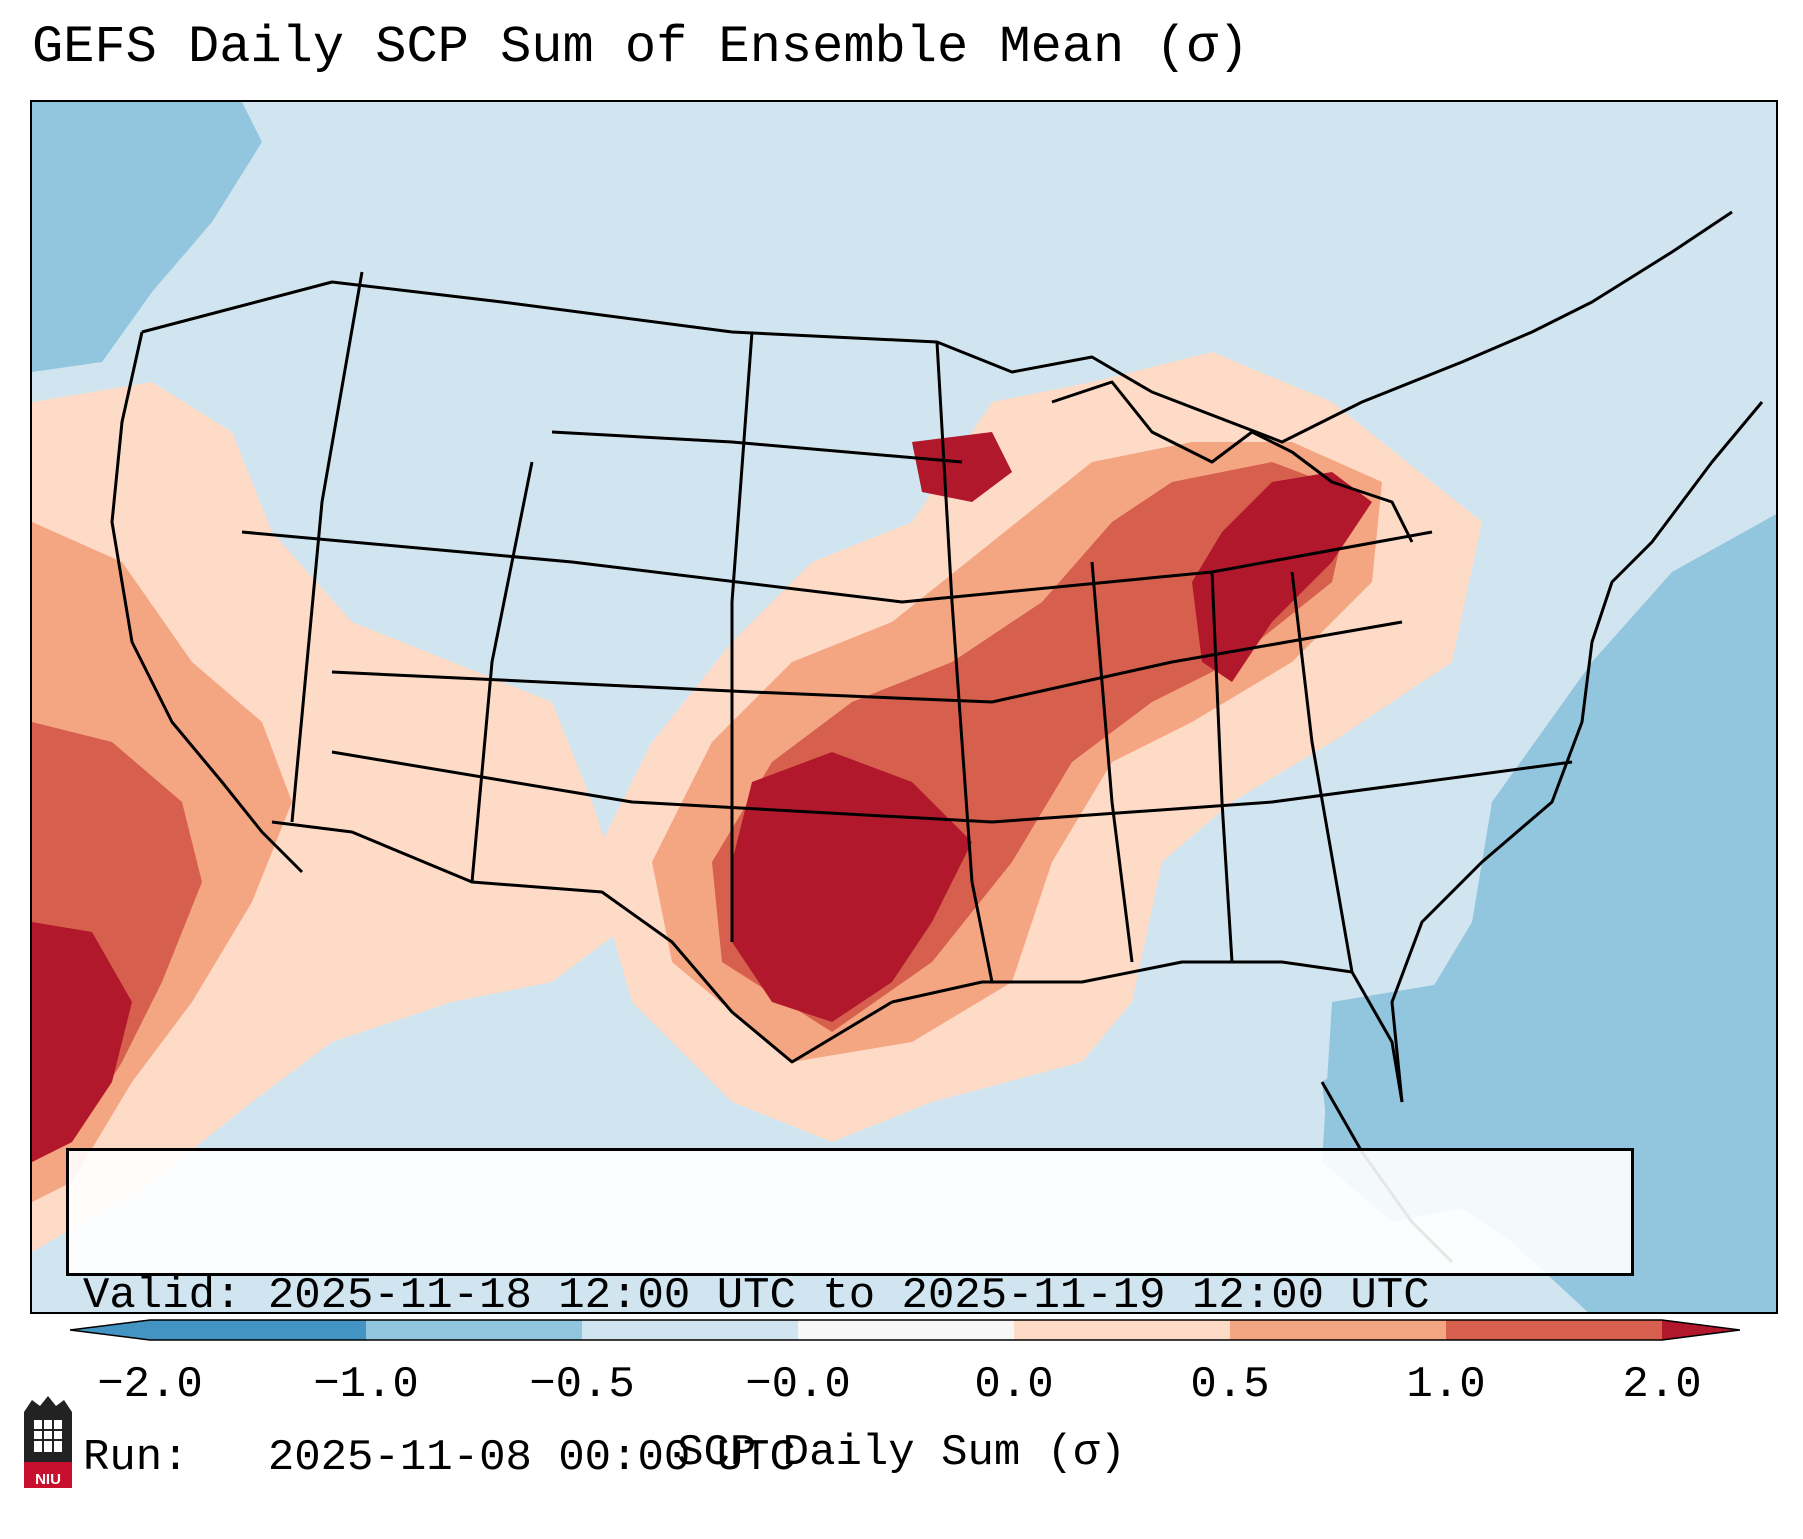 This screenshot has height=1539, width=1803. I want to click on colorbar-title: SCP Daily Sum (σ), so click(901, 1453).